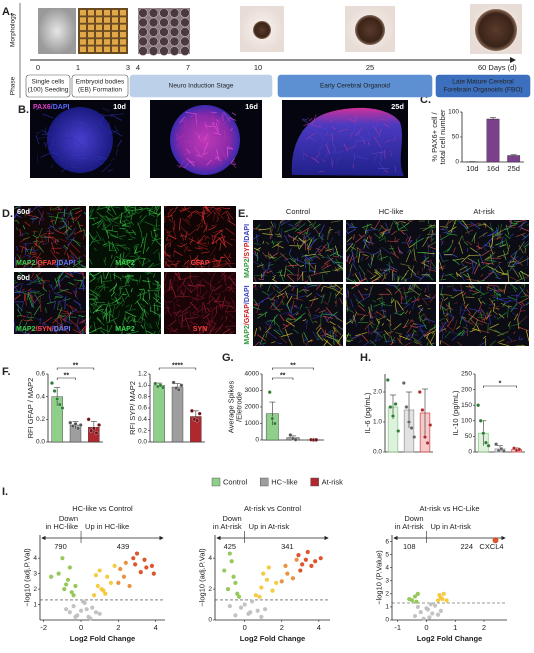 This screenshot has height=653, width=534. Describe the element at coordinates (48, 90) in the screenshot. I see `phase-label: (100) Seeding` at that location.